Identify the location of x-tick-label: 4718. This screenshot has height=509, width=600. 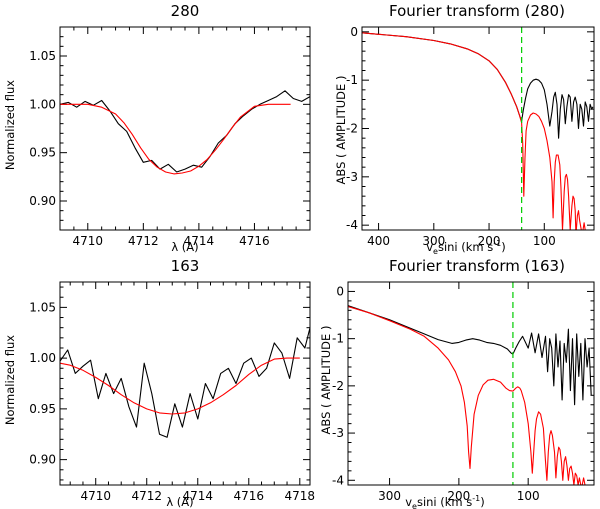
(300, 496).